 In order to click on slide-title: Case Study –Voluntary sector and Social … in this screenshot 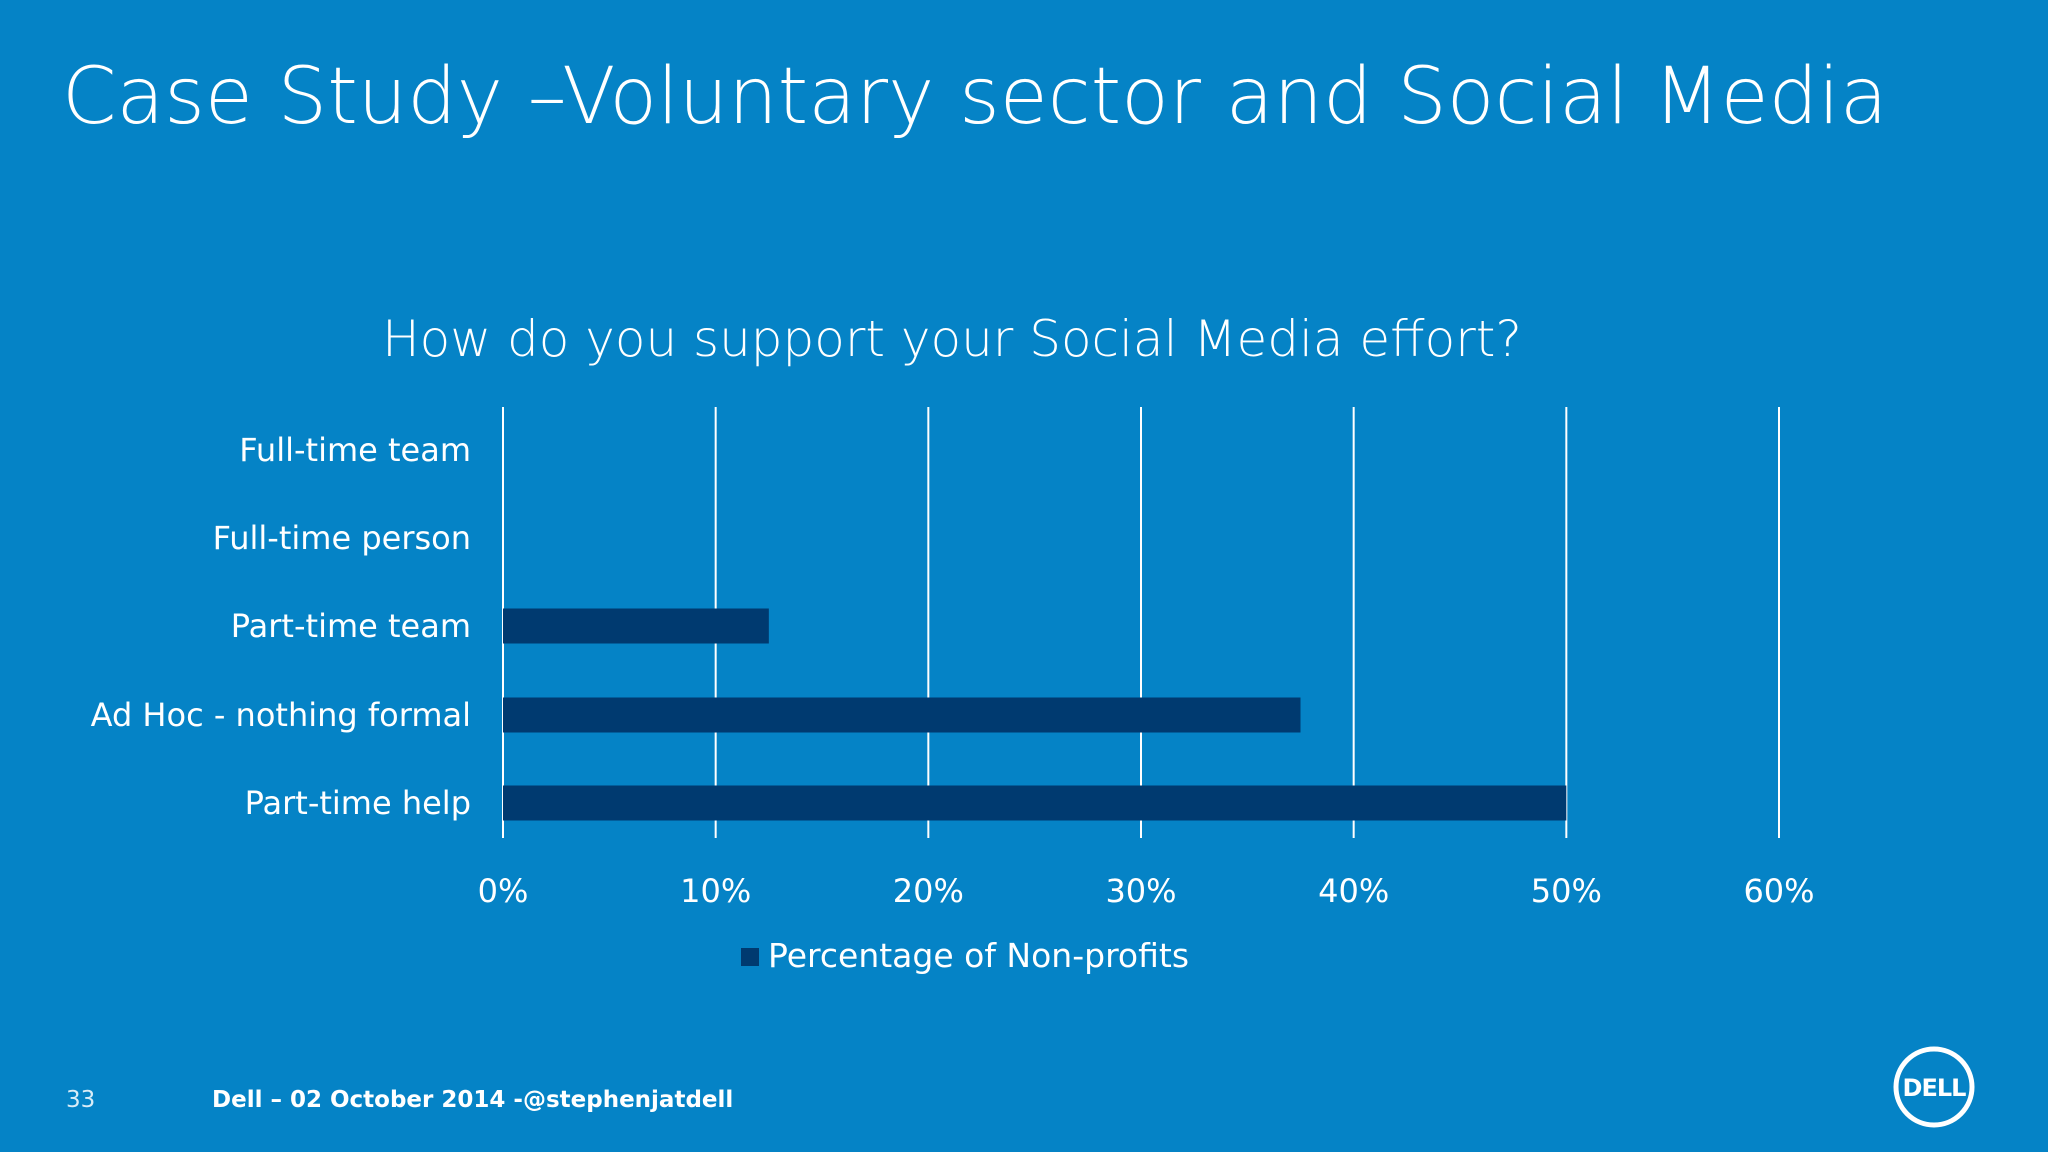, I will do `click(975, 97)`.